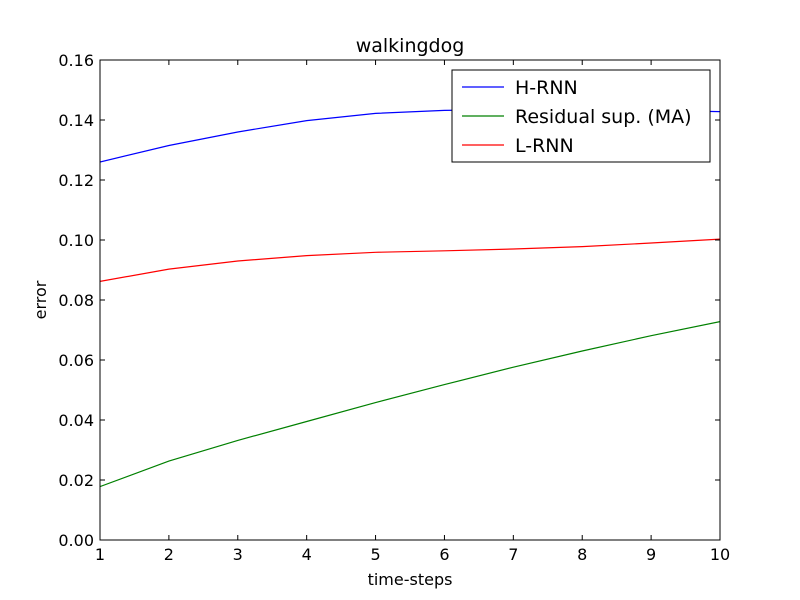 This screenshot has width=800, height=600. What do you see at coordinates (76, 60) in the screenshot?
I see `y-tick-label: 0.16` at bounding box center [76, 60].